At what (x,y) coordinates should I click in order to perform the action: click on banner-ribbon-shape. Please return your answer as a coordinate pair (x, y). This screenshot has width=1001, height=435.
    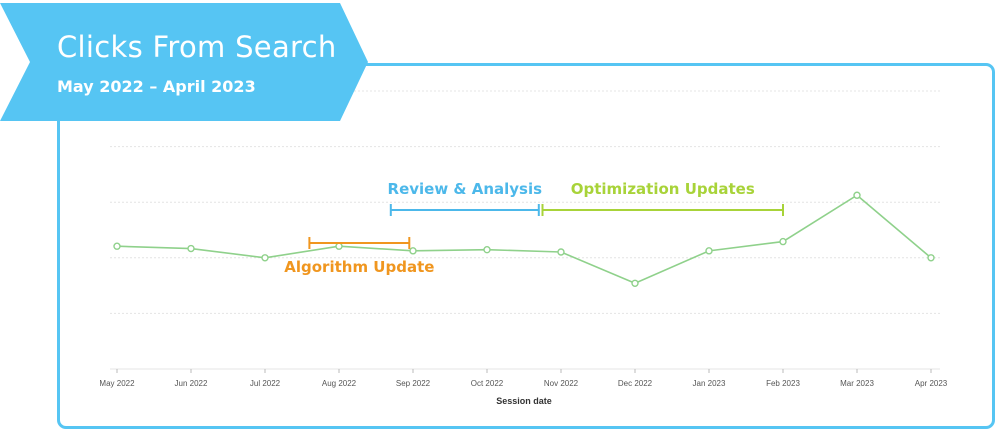
    Looking at the image, I should click on (184, 62).